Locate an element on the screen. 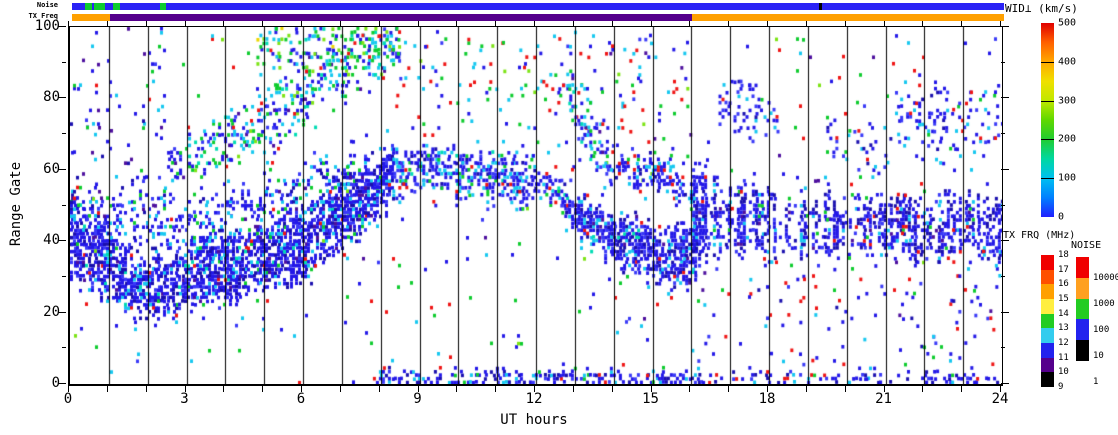 The height and width of the screenshot is (435, 1118). txfrq-bar-label: 14 is located at coordinates (1063, 313).